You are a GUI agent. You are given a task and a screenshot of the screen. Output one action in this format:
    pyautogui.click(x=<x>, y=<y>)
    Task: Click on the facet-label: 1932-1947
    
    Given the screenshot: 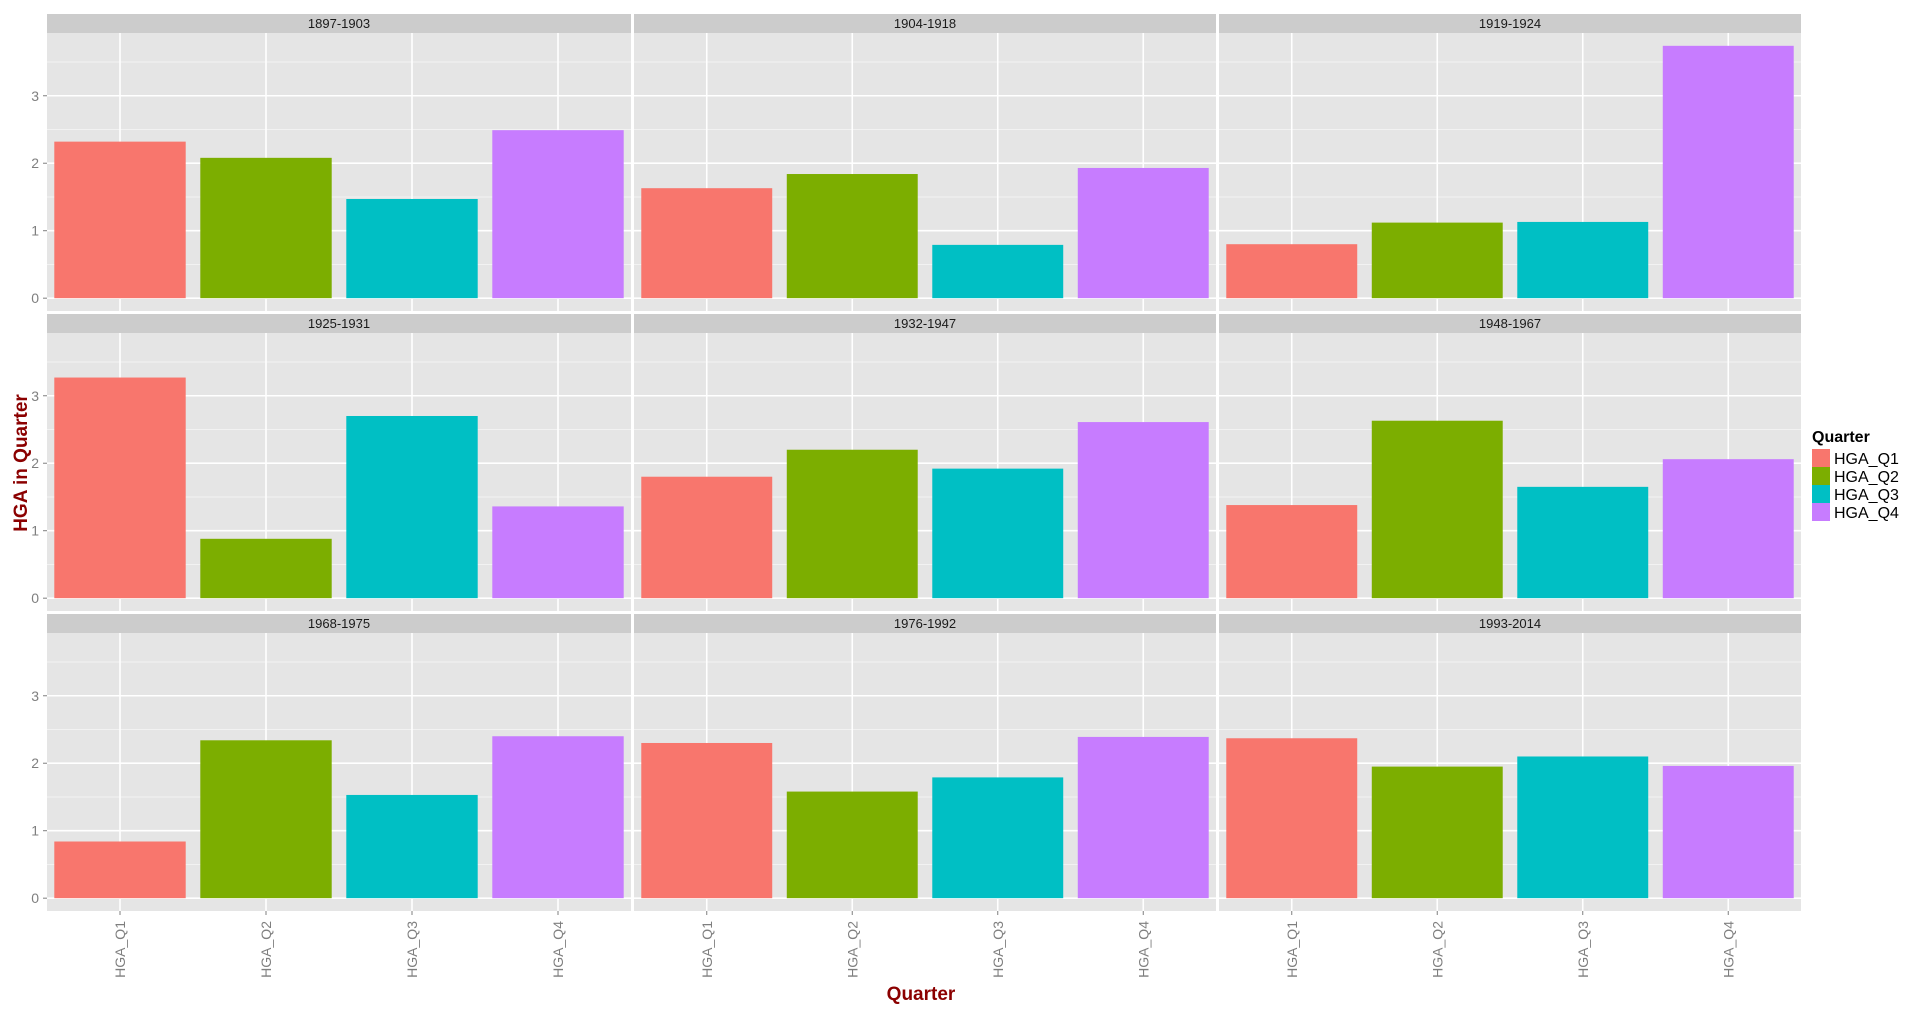 What is the action you would take?
    pyautogui.click(x=925, y=323)
    